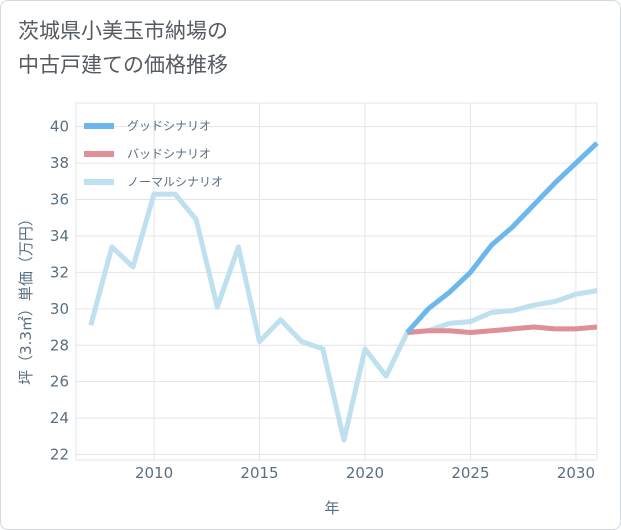 This screenshot has width=621, height=530. I want to click on chart-title: 茨城県小美玉市納場の 中古戸建ての価格推移, so click(123, 48).